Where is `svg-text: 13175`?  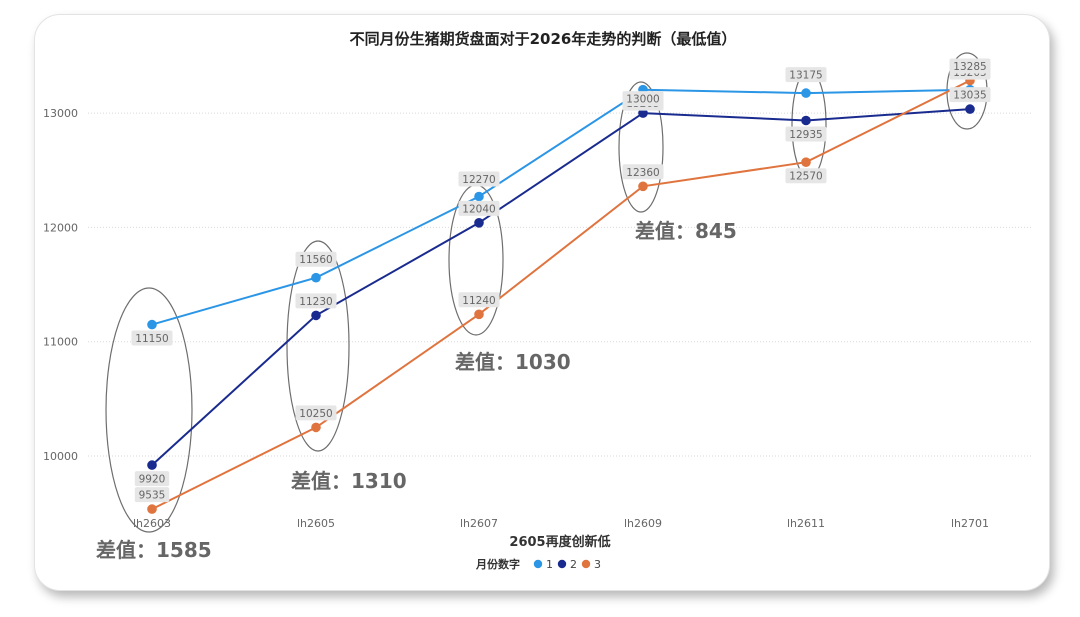
svg-text: 13175 is located at coordinates (805, 76).